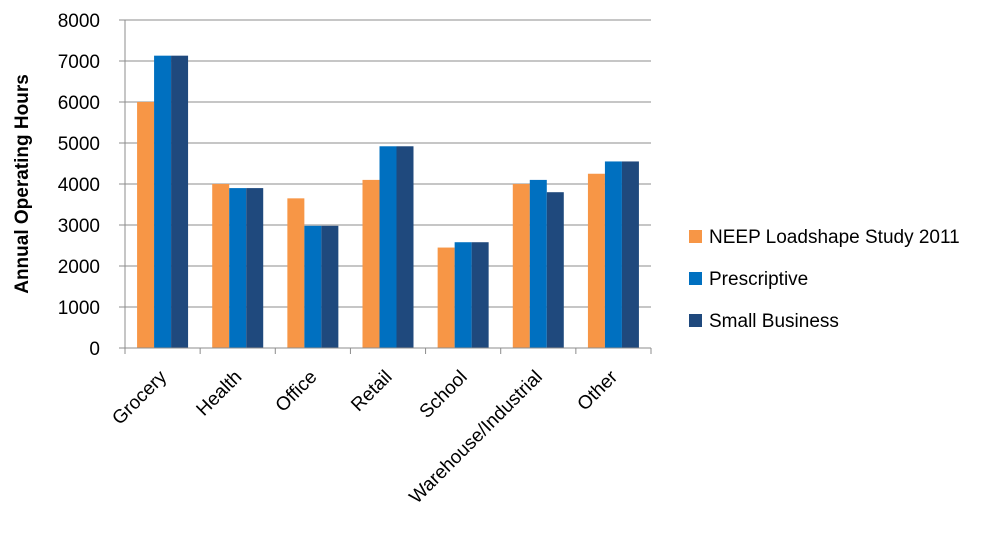  What do you see at coordinates (476, 437) in the screenshot?
I see `x-tick-label: Warehouse/Industrial` at bounding box center [476, 437].